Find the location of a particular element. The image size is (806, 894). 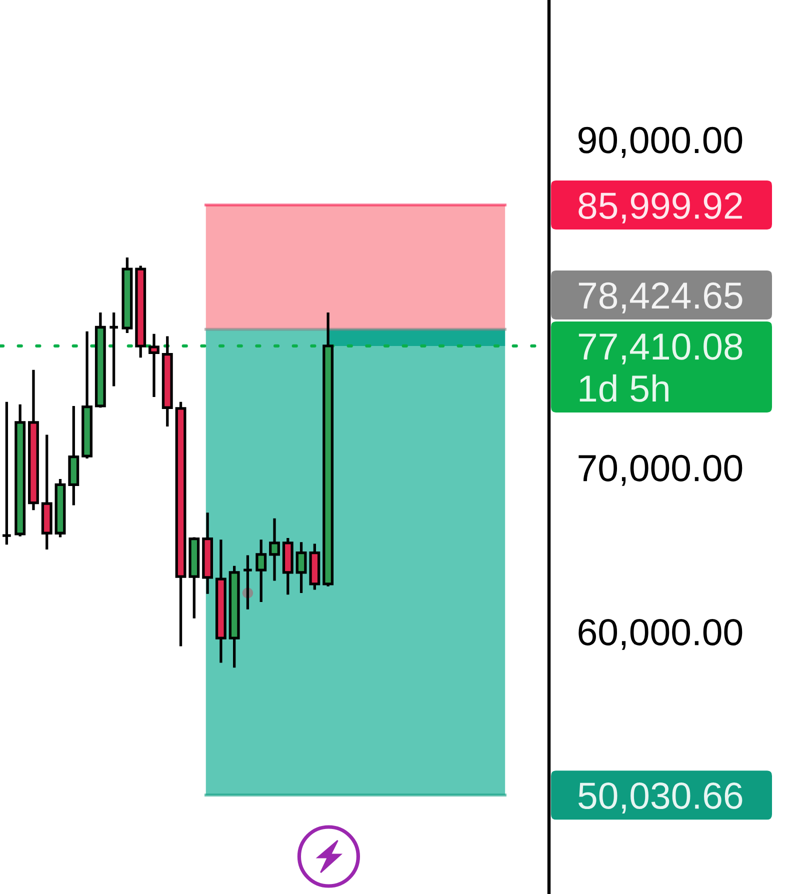

y-tick-label: 70,000.00 is located at coordinates (660, 470).